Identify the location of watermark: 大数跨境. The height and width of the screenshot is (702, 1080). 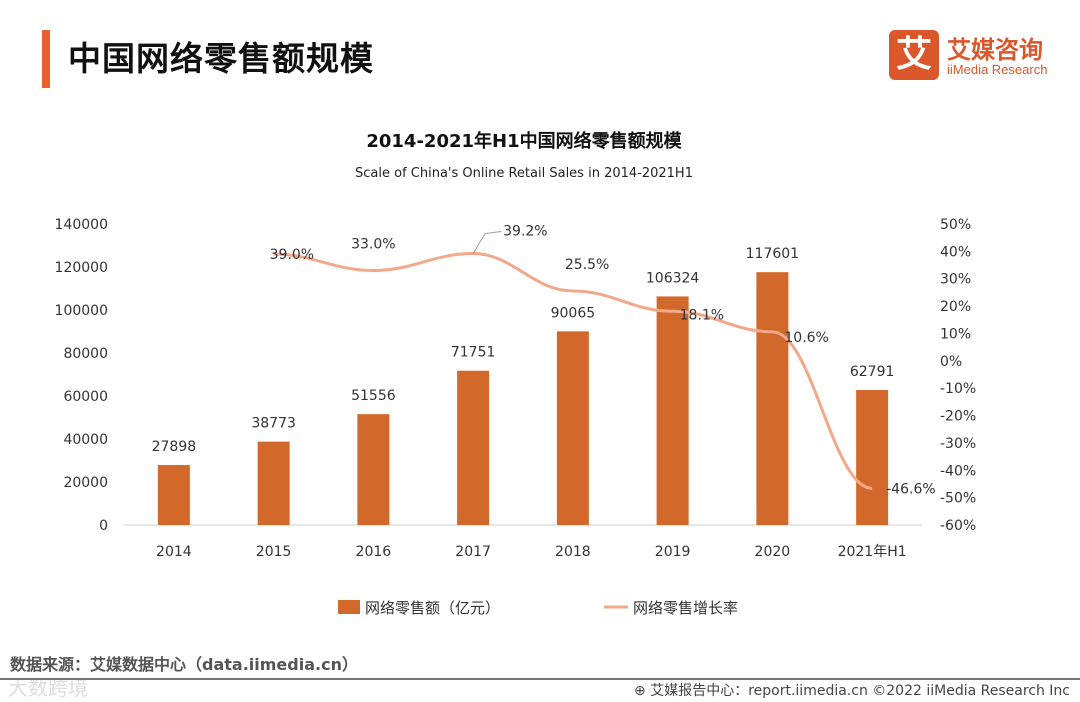
(48, 688).